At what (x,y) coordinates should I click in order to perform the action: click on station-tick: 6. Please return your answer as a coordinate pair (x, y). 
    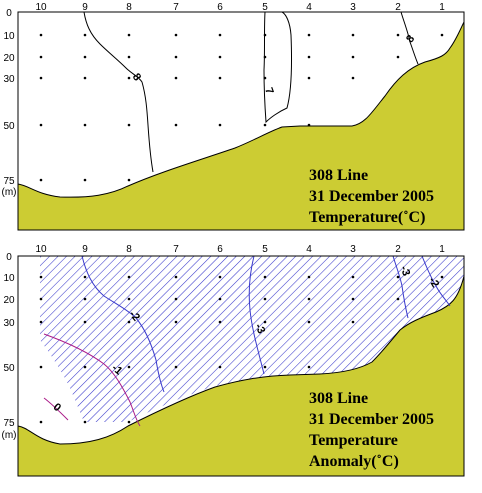
    Looking at the image, I should click on (220, 7).